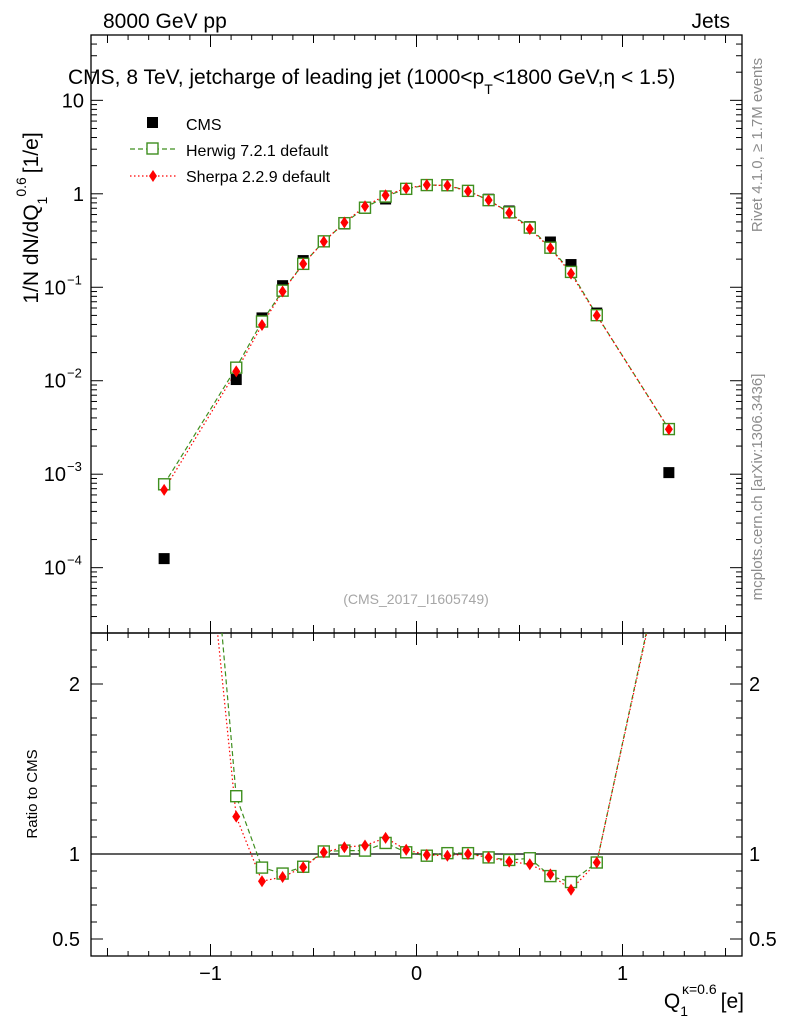  I want to click on y-tick-label: 1, so click(78, 195).